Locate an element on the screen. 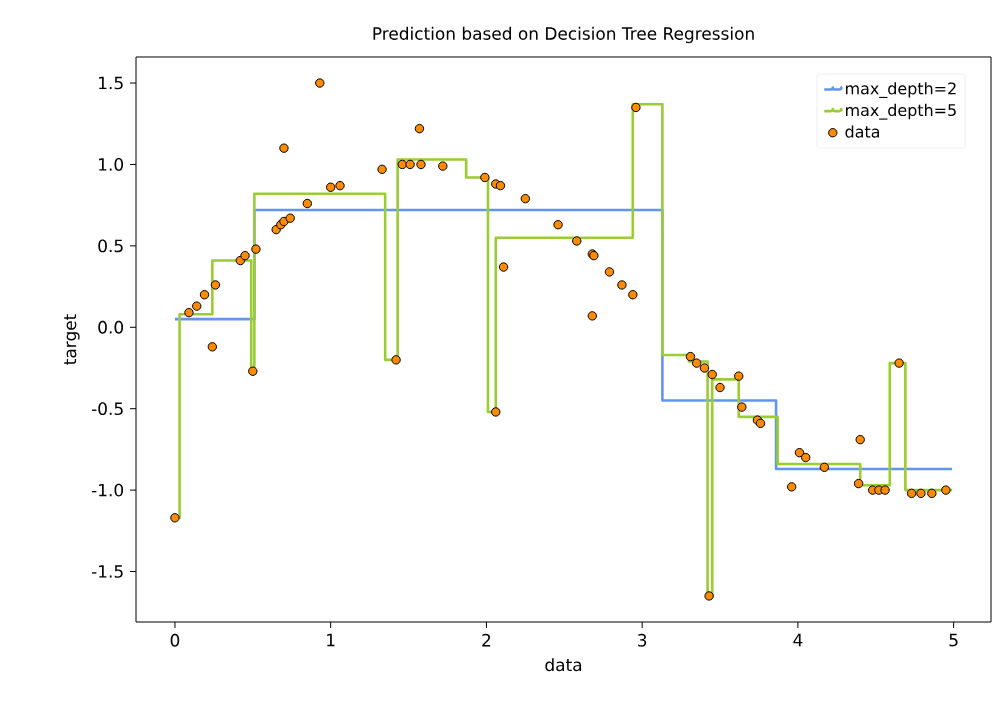 This screenshot has width=1002, height=702. y-tick-label: 0.5 is located at coordinates (110, 246).